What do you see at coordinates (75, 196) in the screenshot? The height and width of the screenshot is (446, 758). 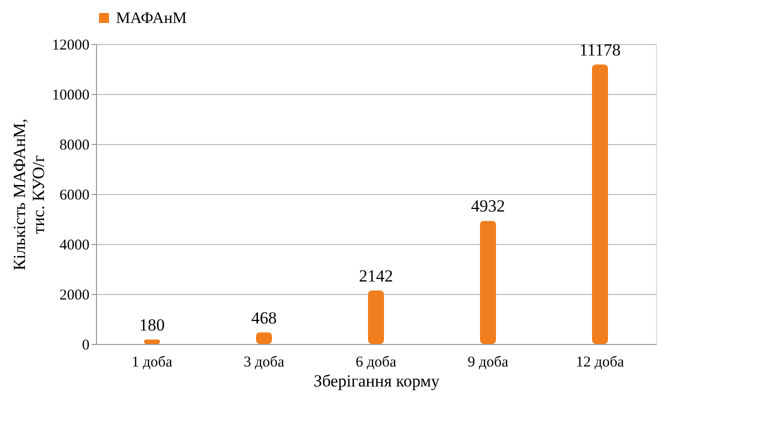 I see `y-tick-label: 6000` at bounding box center [75, 196].